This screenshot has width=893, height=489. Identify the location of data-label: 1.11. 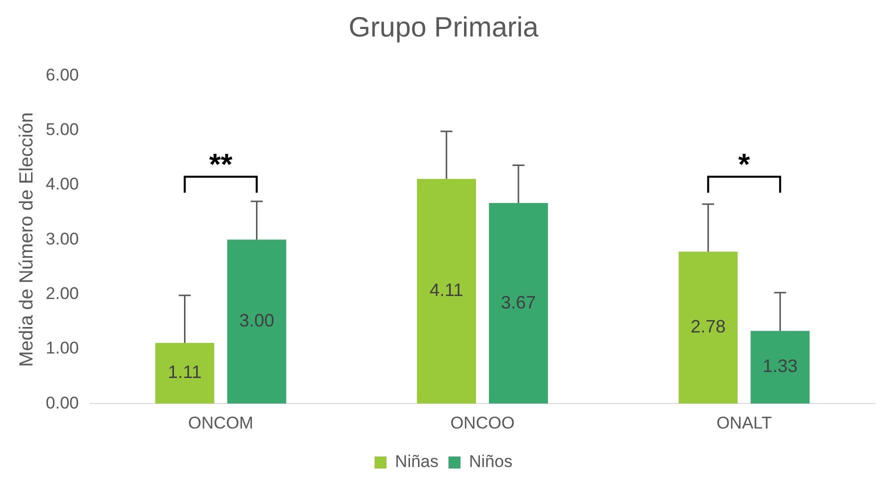
(185, 372).